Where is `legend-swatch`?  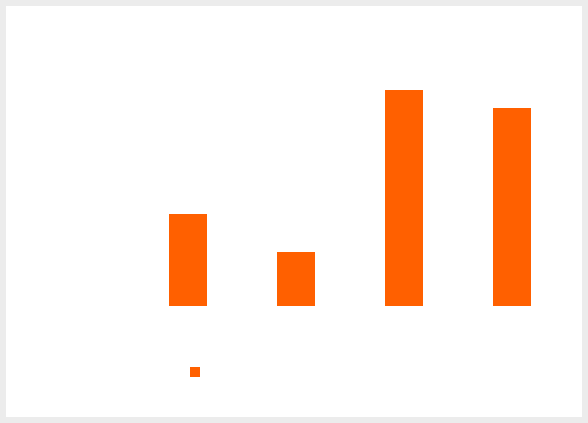
legend-swatch is located at coordinates (195, 372).